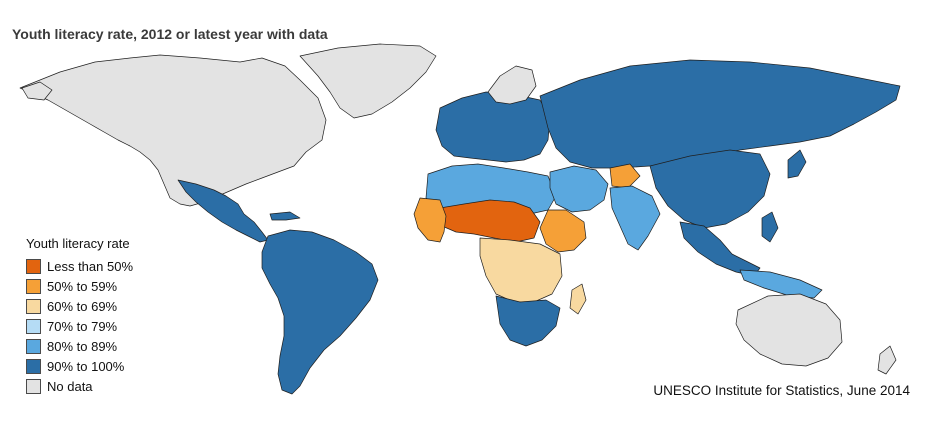 This screenshot has height=431, width=938. I want to click on legend-label: 60% to 69%, so click(82, 306).